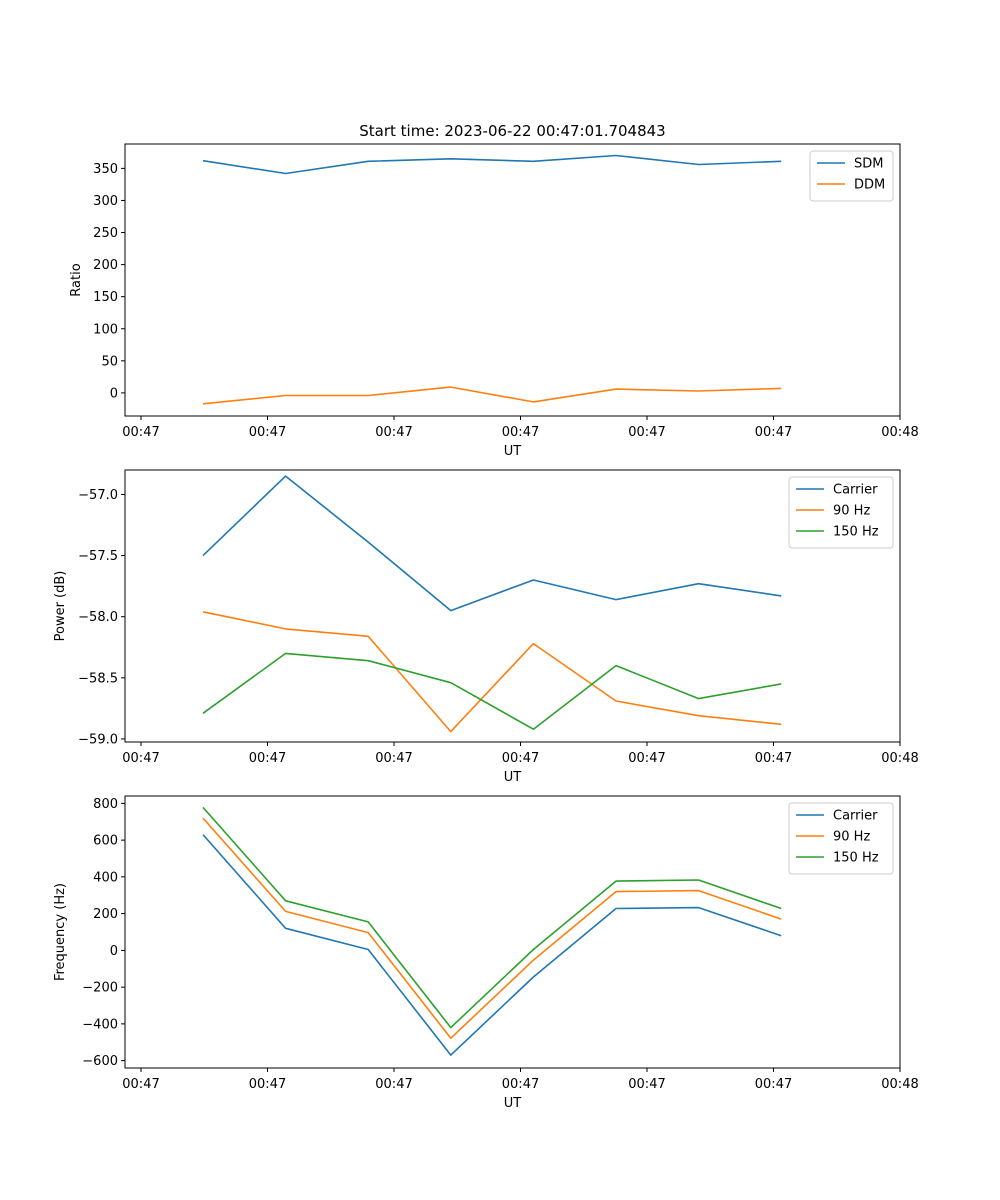  I want to click on y-tick-label: −57.5, so click(98, 556).